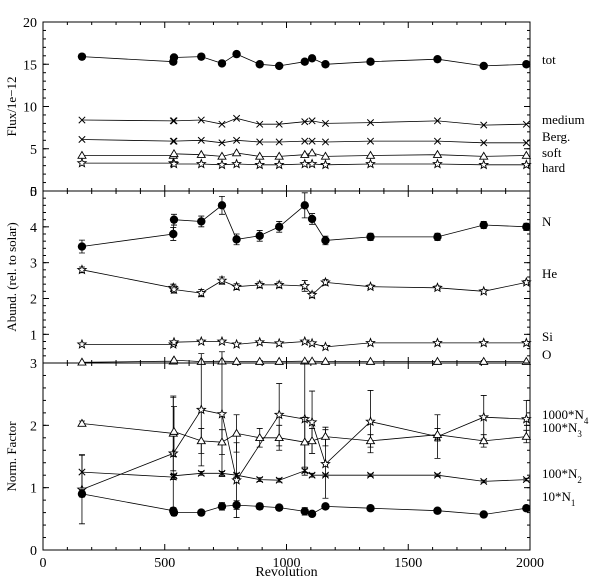 This screenshot has height=579, width=600. I want to click on y-axis-label: Norm. Factor, so click(11, 456).